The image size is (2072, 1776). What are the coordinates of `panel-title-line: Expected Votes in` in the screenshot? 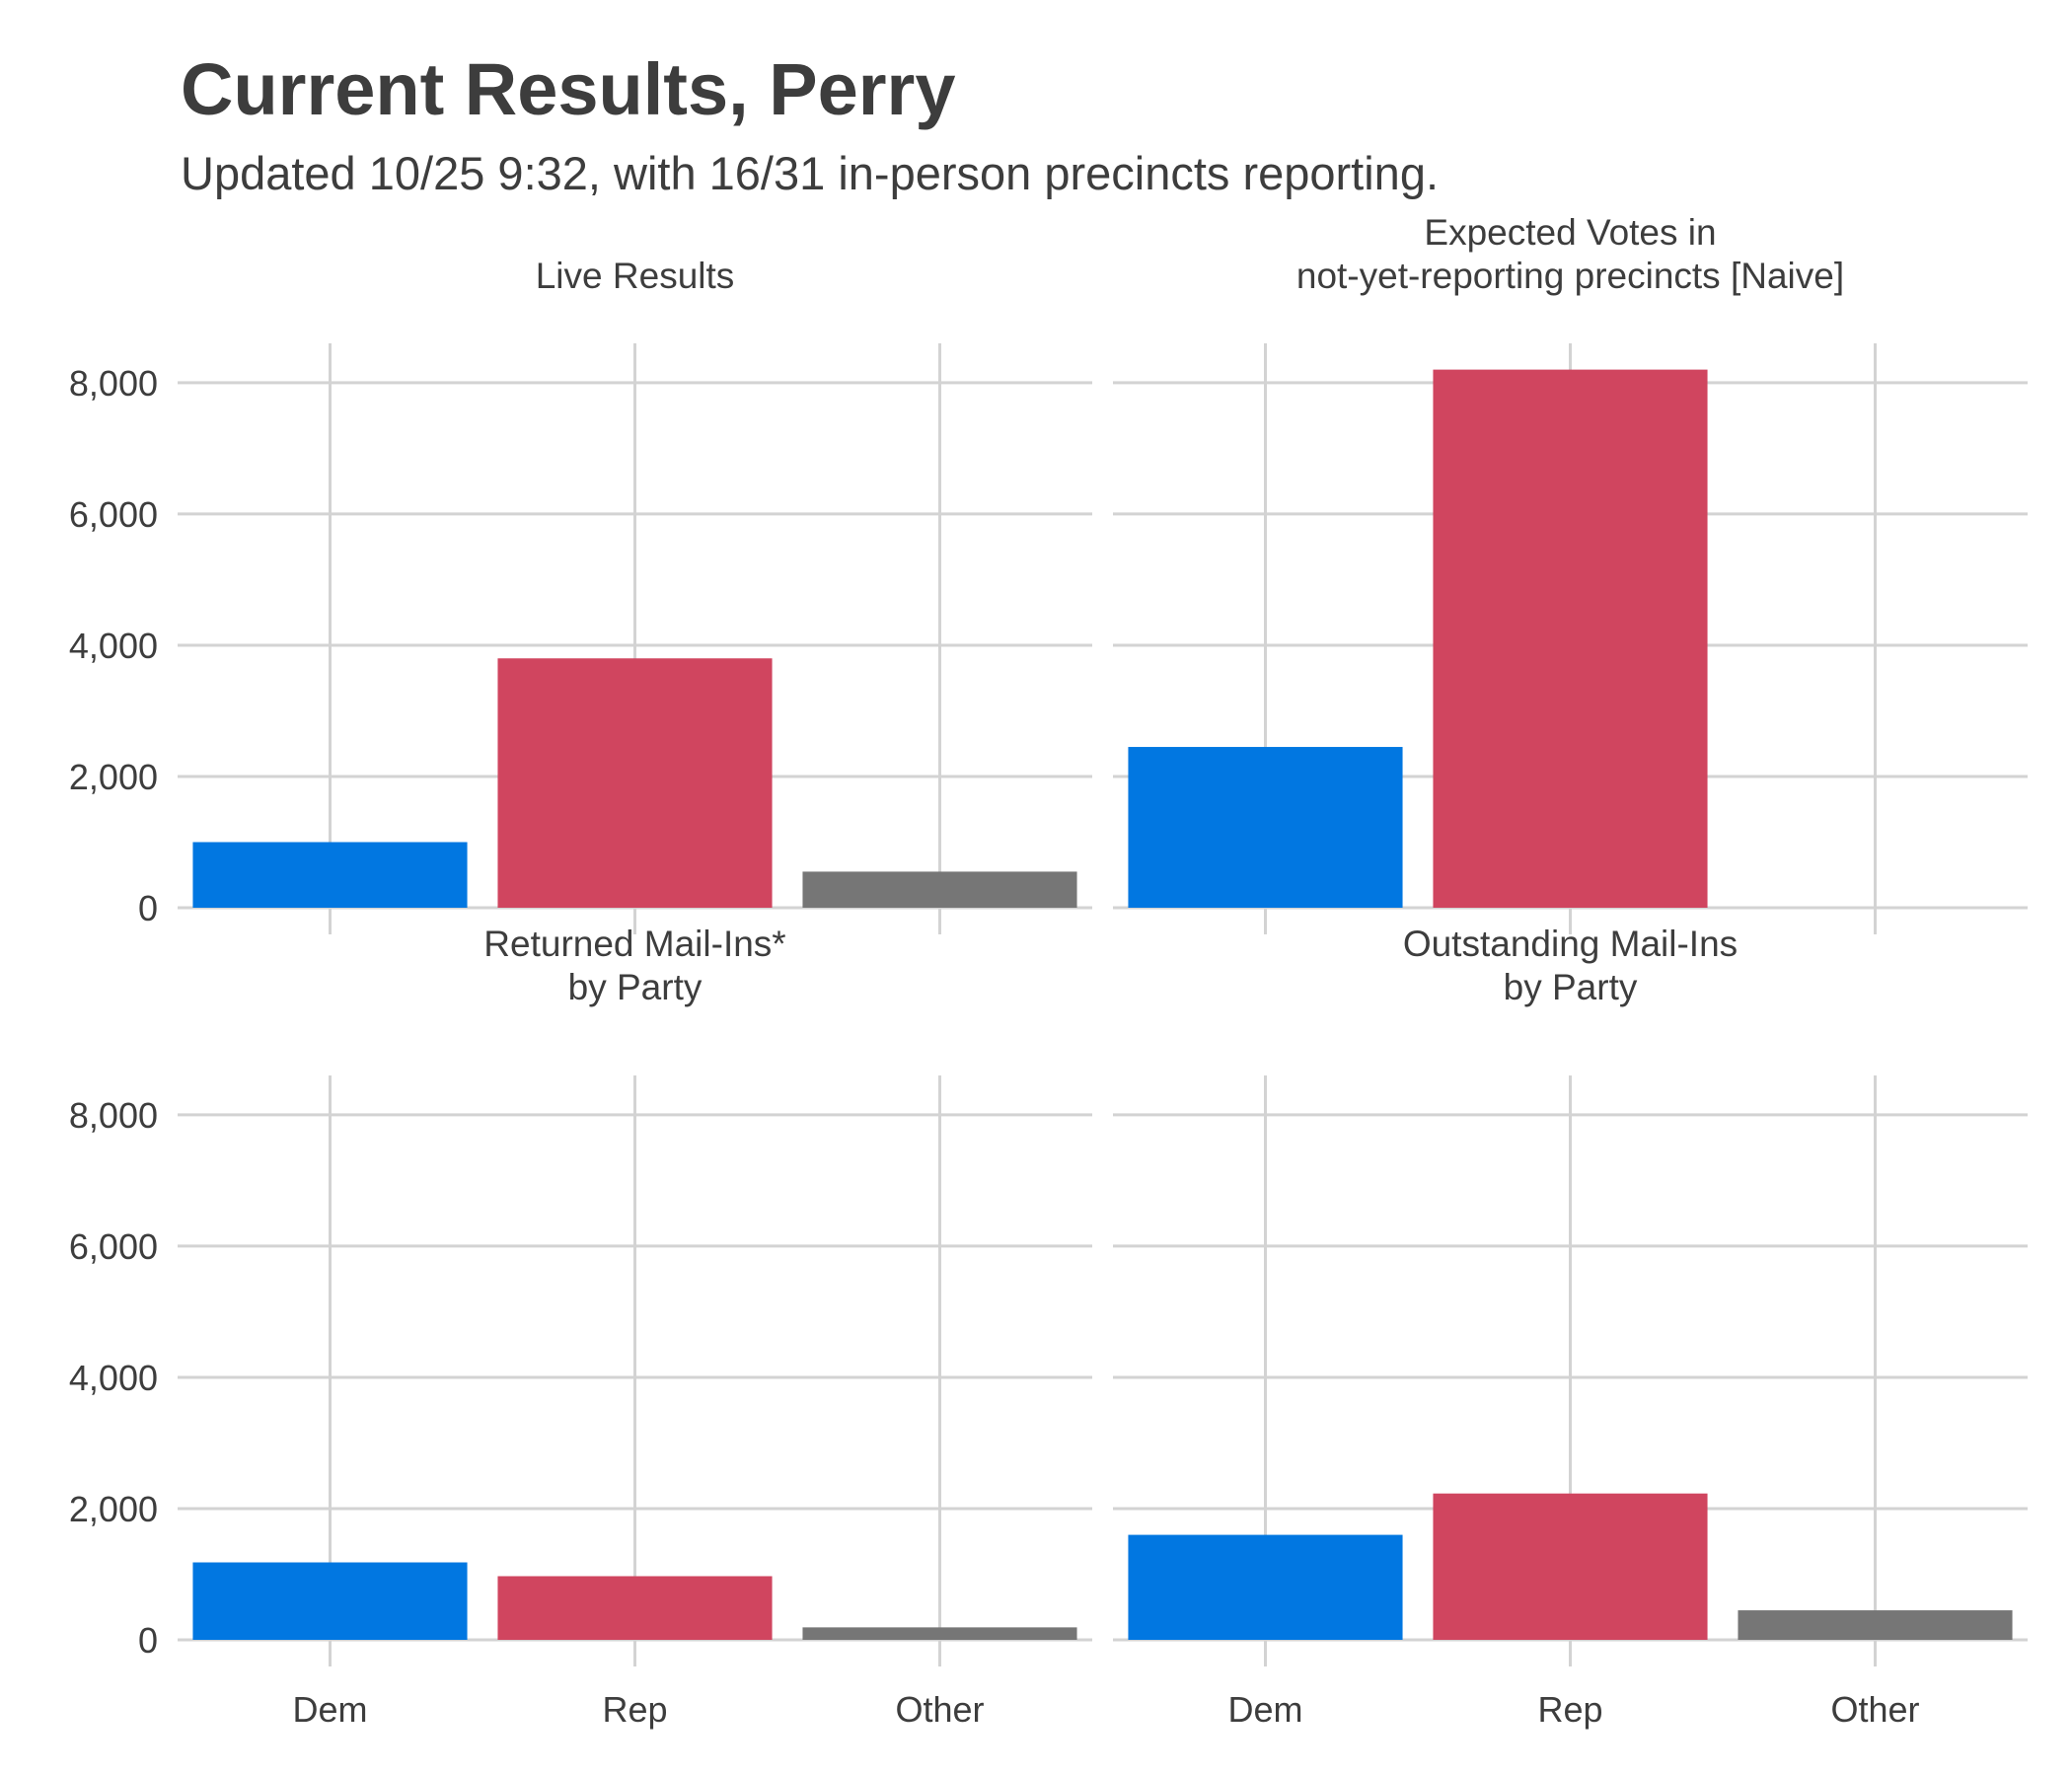 It's located at (1570, 233).